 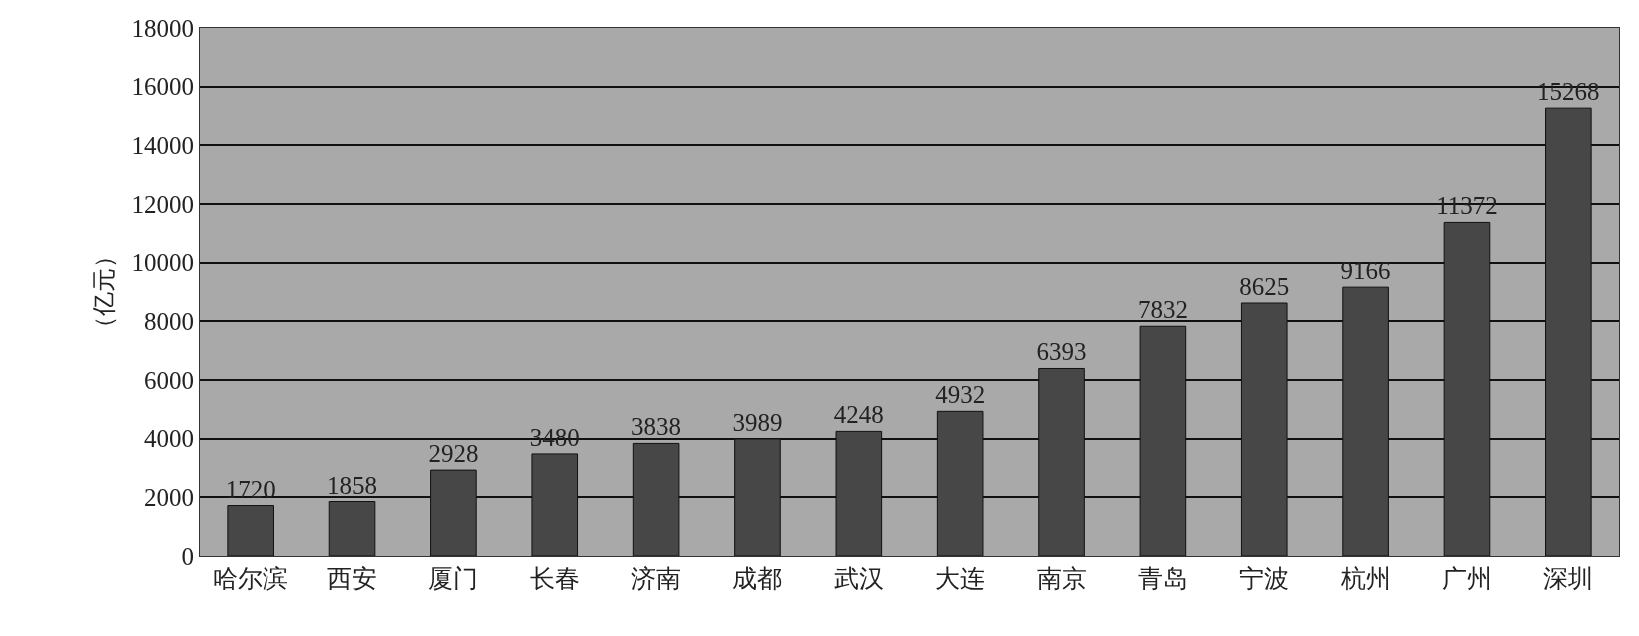 I want to click on data-label: 3838, so click(x=656, y=427).